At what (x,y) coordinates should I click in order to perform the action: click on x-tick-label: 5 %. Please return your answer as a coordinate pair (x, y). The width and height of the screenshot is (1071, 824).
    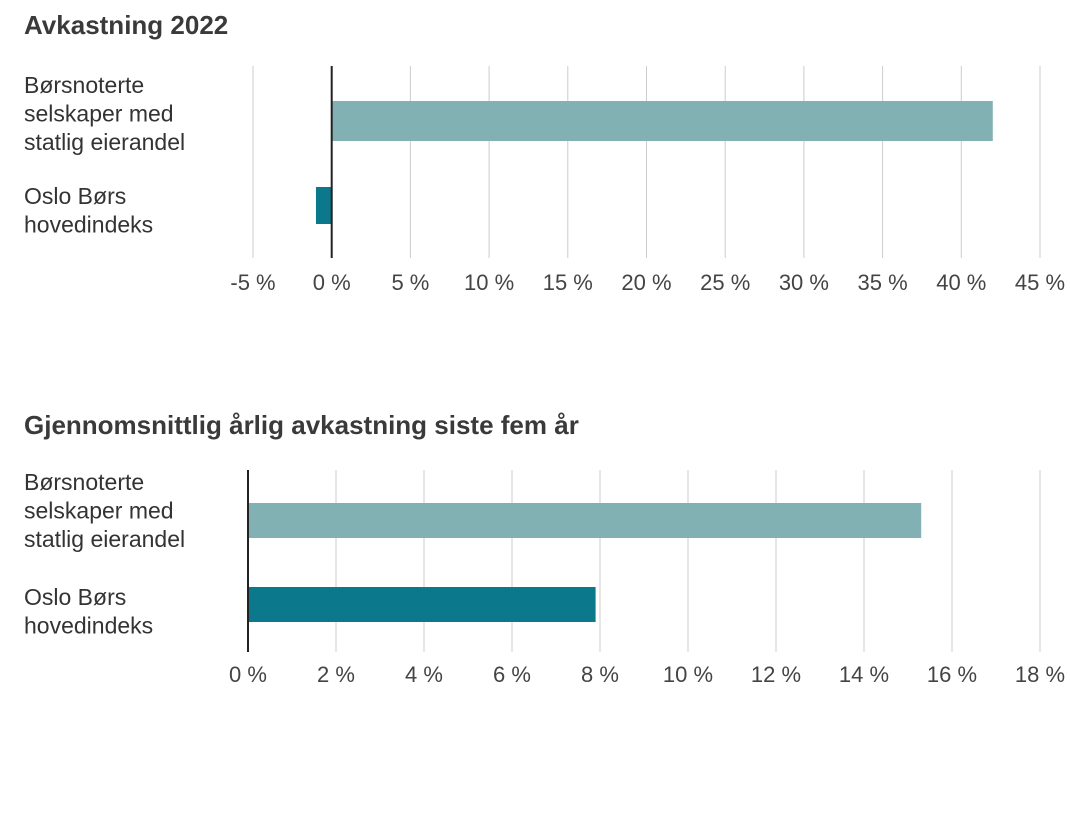
    Looking at the image, I should click on (410, 282).